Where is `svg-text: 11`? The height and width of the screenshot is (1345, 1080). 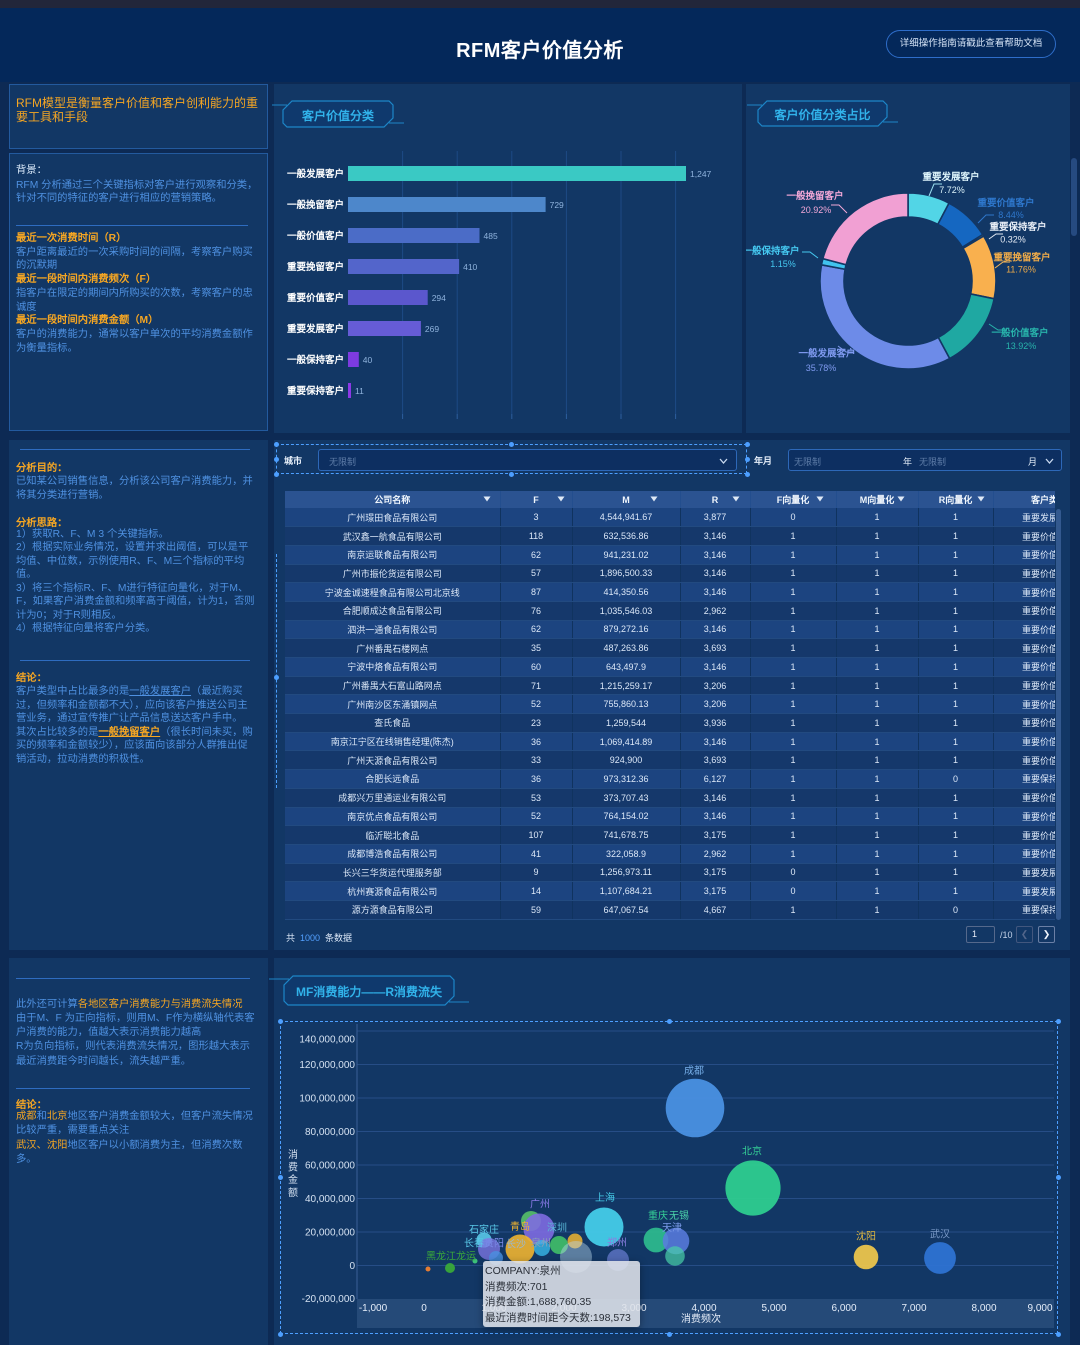
svg-text: 11 is located at coordinates (359, 391).